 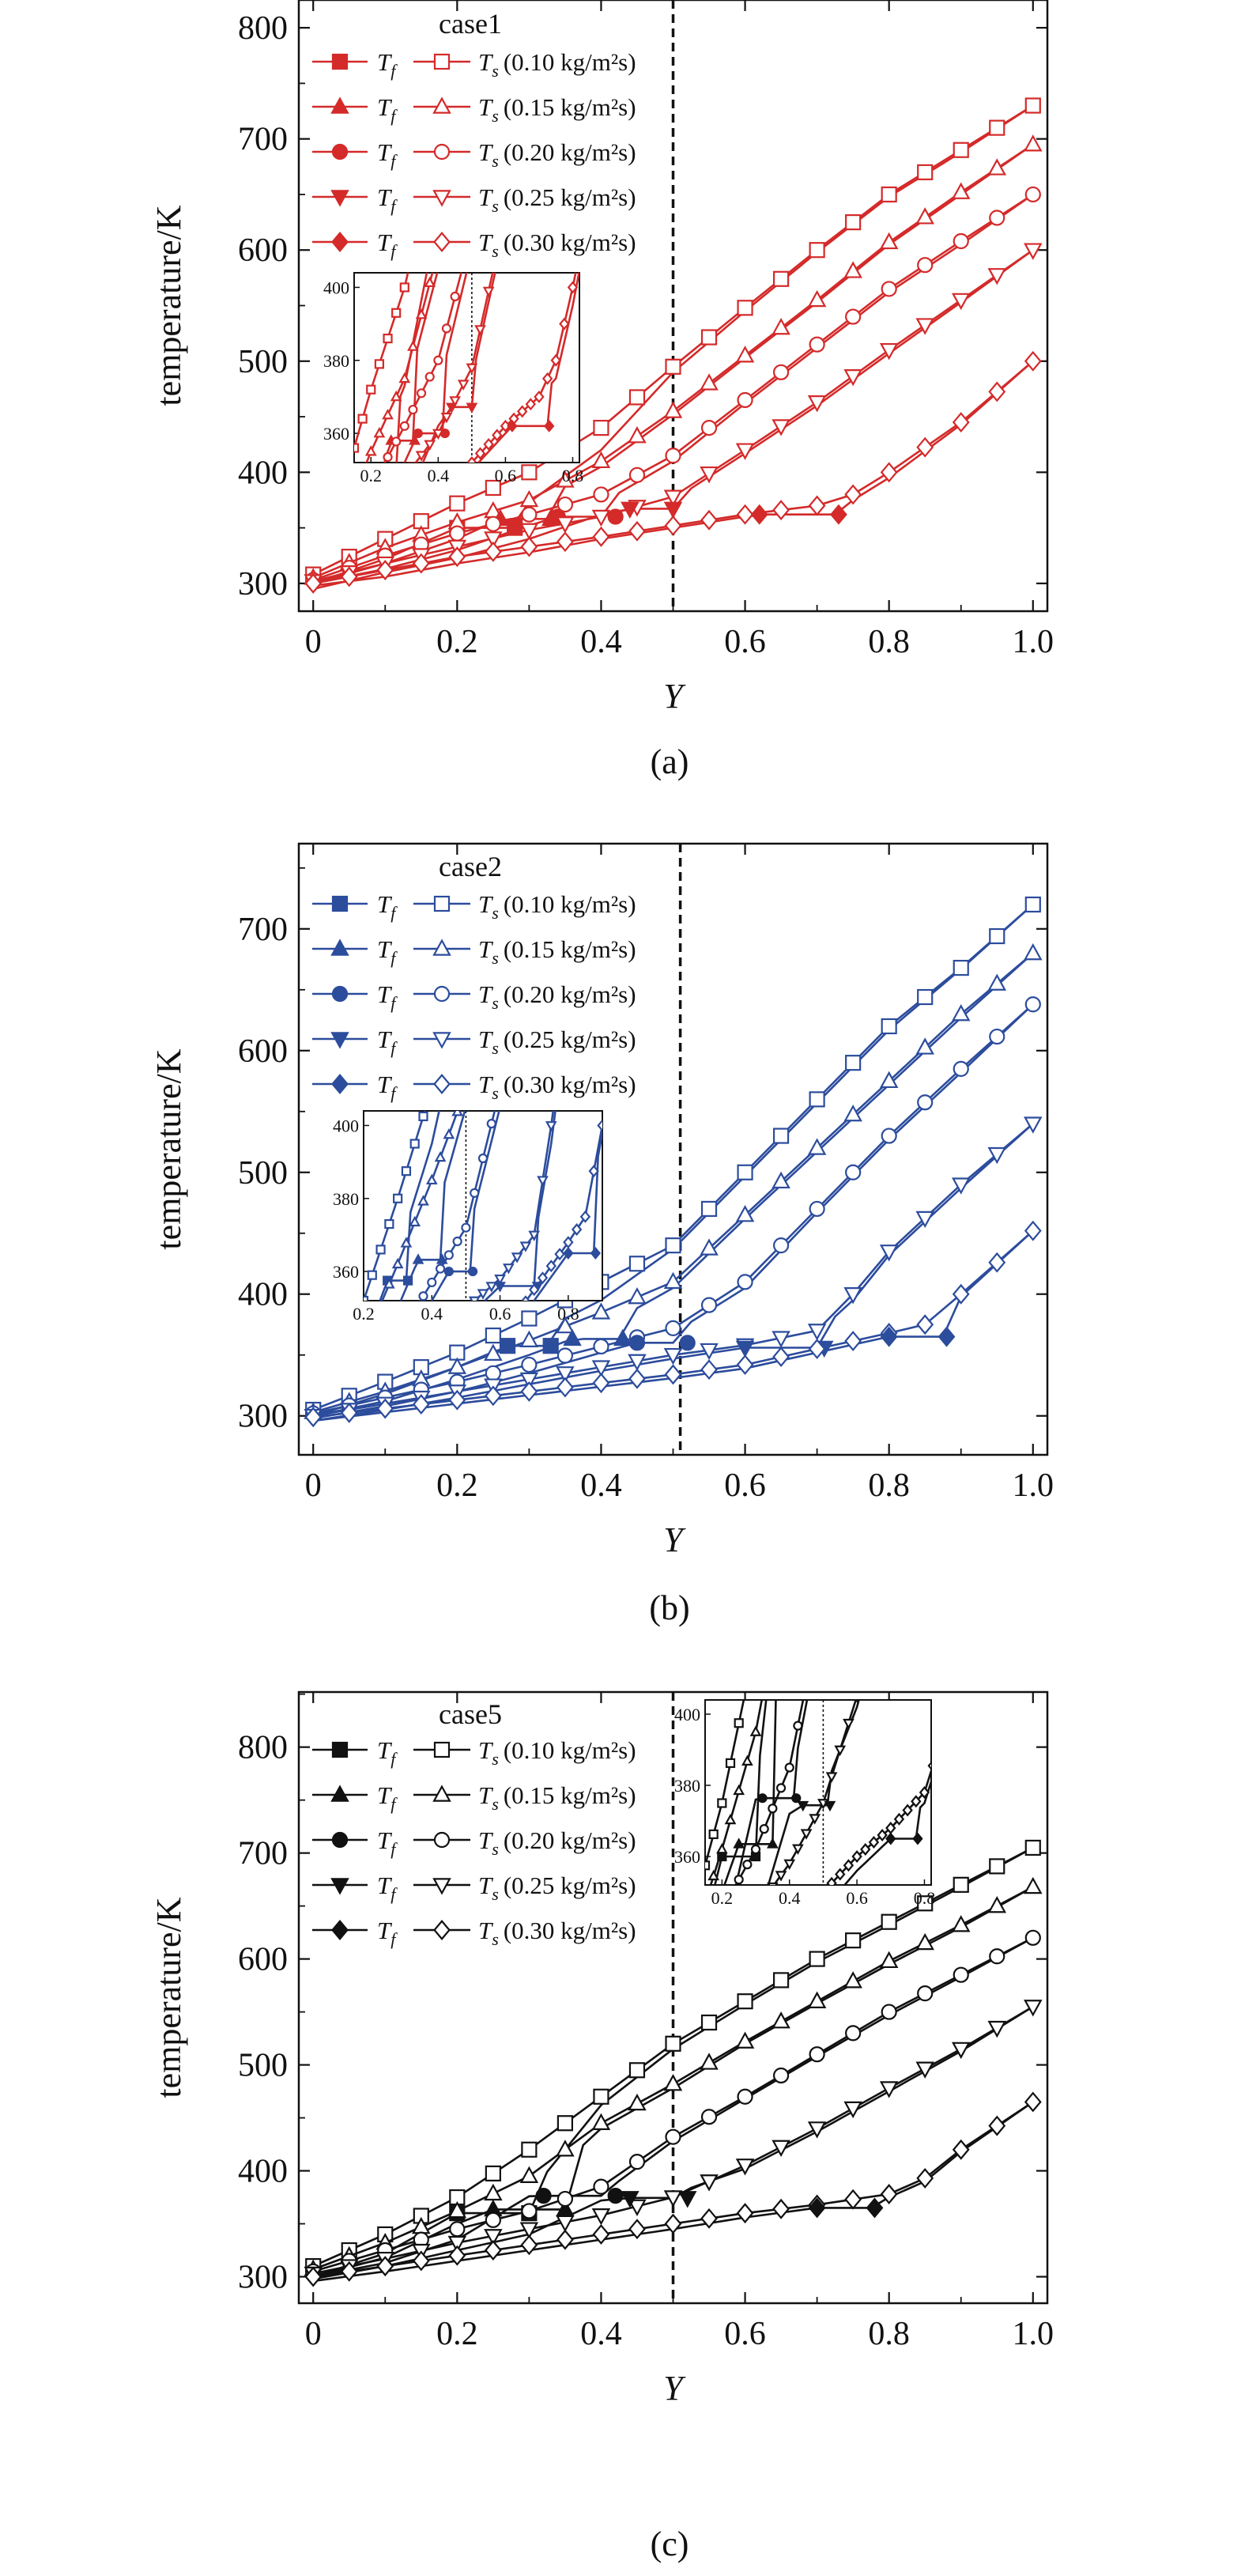 What do you see at coordinates (442, 1749) in the screenshot?
I see `legend-solid-marker` at bounding box center [442, 1749].